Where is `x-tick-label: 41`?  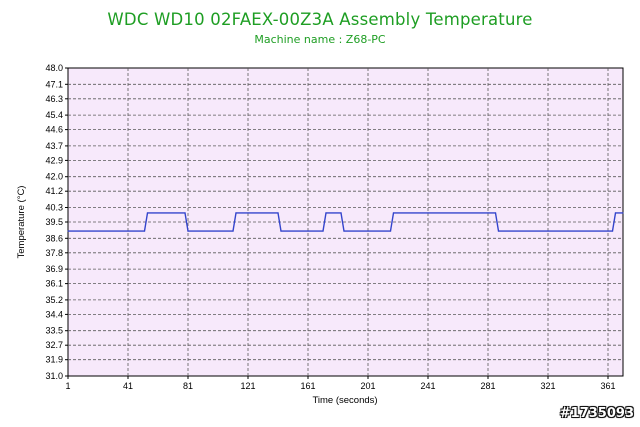 x-tick-label: 41 is located at coordinates (128, 386).